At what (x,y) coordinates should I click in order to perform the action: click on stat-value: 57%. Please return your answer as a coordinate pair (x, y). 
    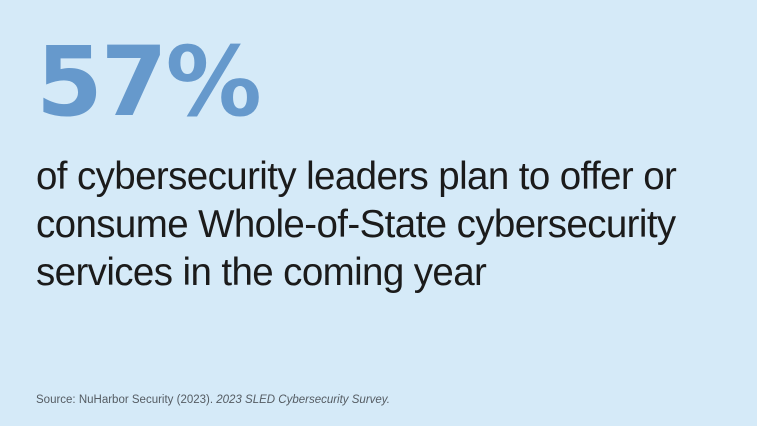
    Looking at the image, I should click on (149, 82).